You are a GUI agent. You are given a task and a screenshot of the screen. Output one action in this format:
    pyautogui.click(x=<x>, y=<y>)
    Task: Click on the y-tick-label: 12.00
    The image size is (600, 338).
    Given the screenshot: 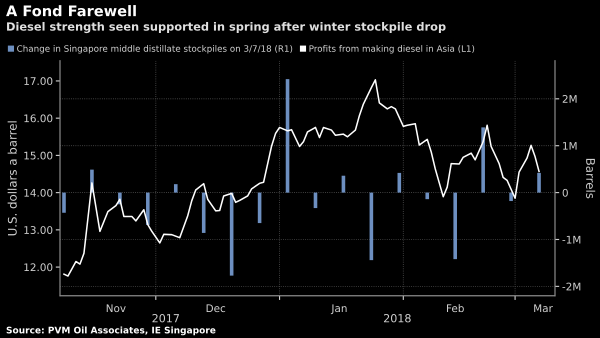 What is the action you would take?
    pyautogui.click(x=38, y=267)
    